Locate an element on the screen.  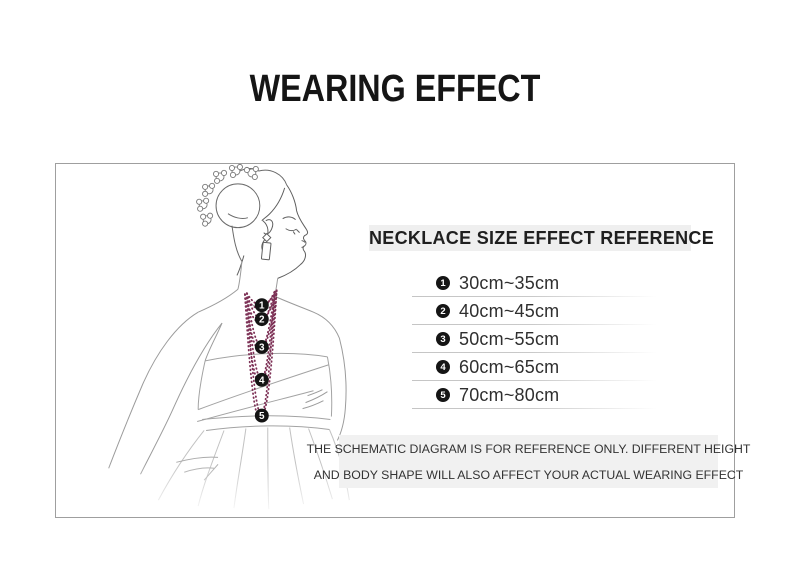
size-marker: 3 is located at coordinates (443, 339).